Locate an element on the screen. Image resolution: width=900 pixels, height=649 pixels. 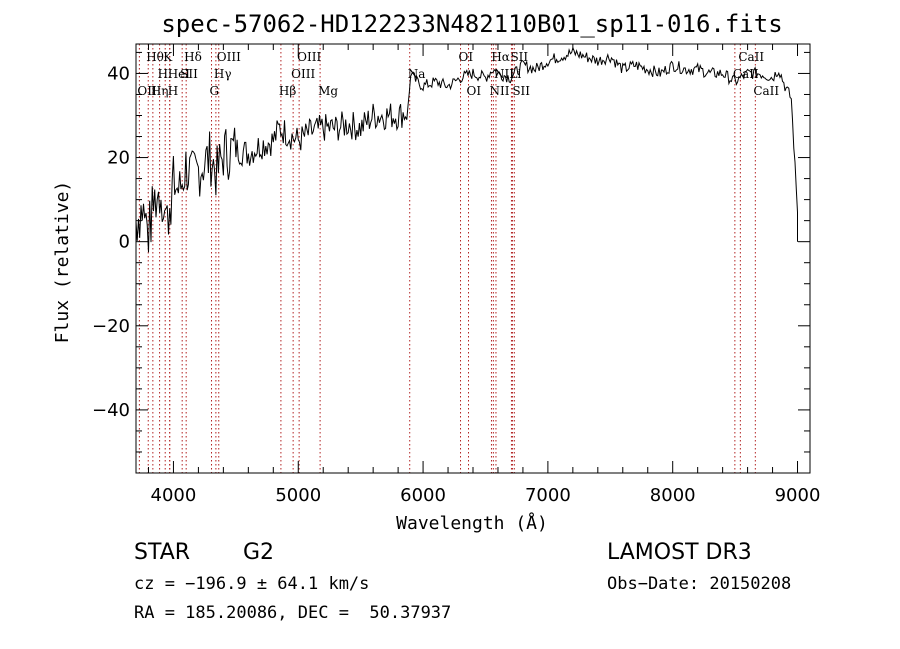
x-tick-label: 6000 is located at coordinates (423, 495).